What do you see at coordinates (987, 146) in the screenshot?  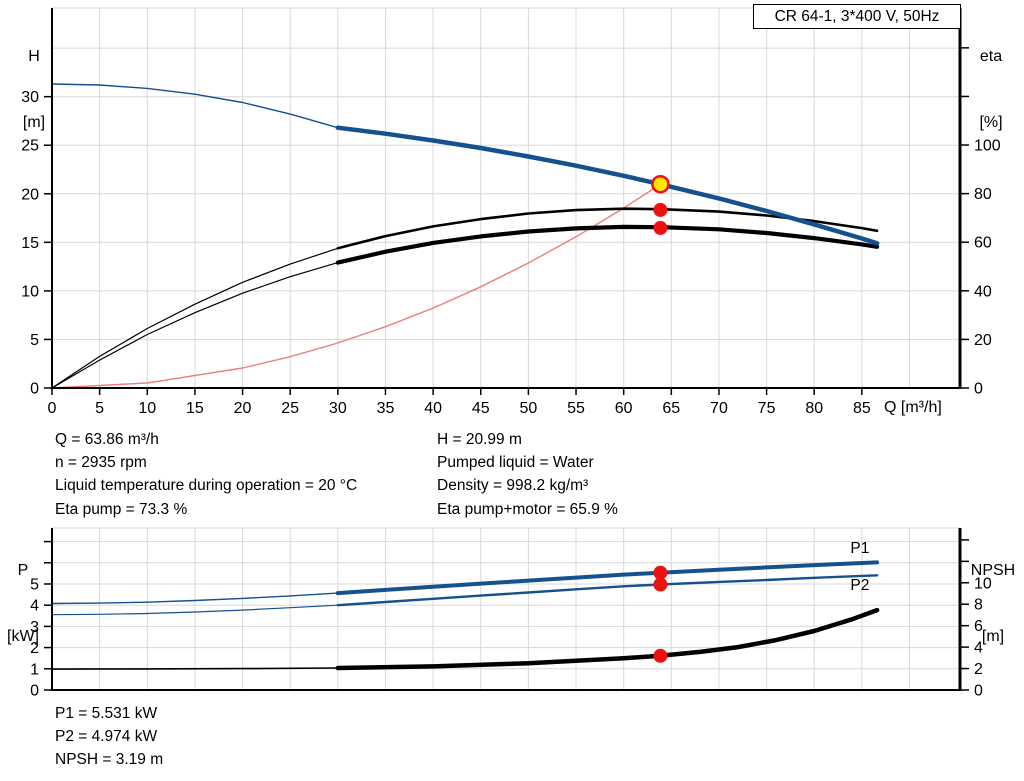 I see `svg-text: 100` at bounding box center [987, 146].